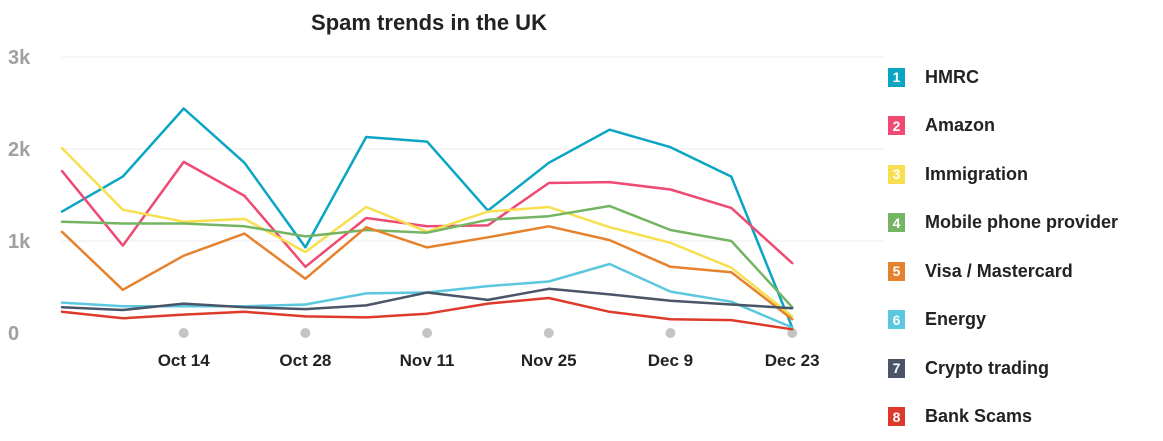  What do you see at coordinates (999, 271) in the screenshot?
I see `legend-label: Visa / Mastercard` at bounding box center [999, 271].